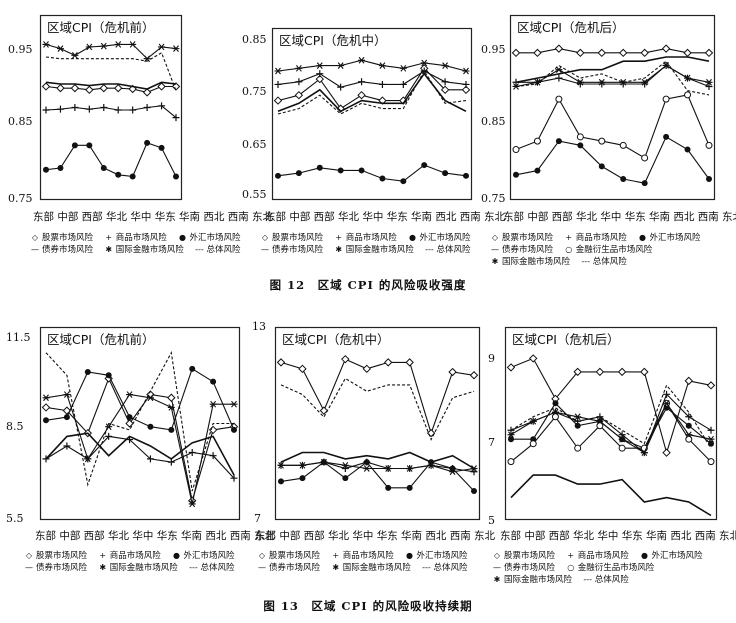 The width and height of the screenshot is (736, 623). What do you see at coordinates (495, 261) in the screenshot?
I see `star-marker-icon: ✱` at bounding box center [495, 261].